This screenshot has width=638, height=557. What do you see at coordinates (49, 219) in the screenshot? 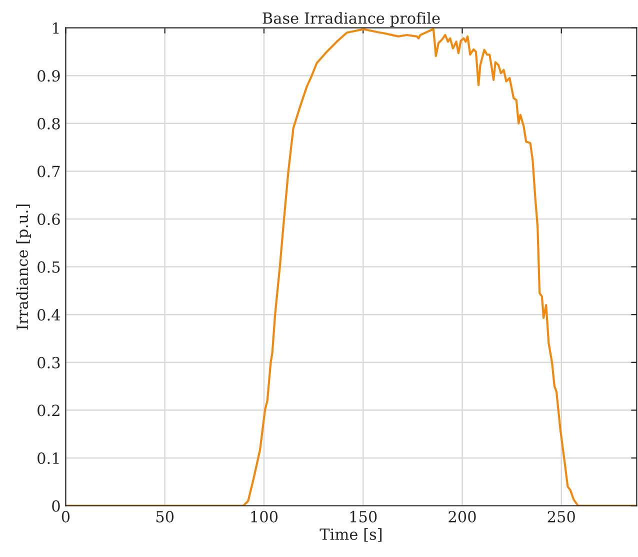
I see `y-tick-label: 0.6` at bounding box center [49, 219].